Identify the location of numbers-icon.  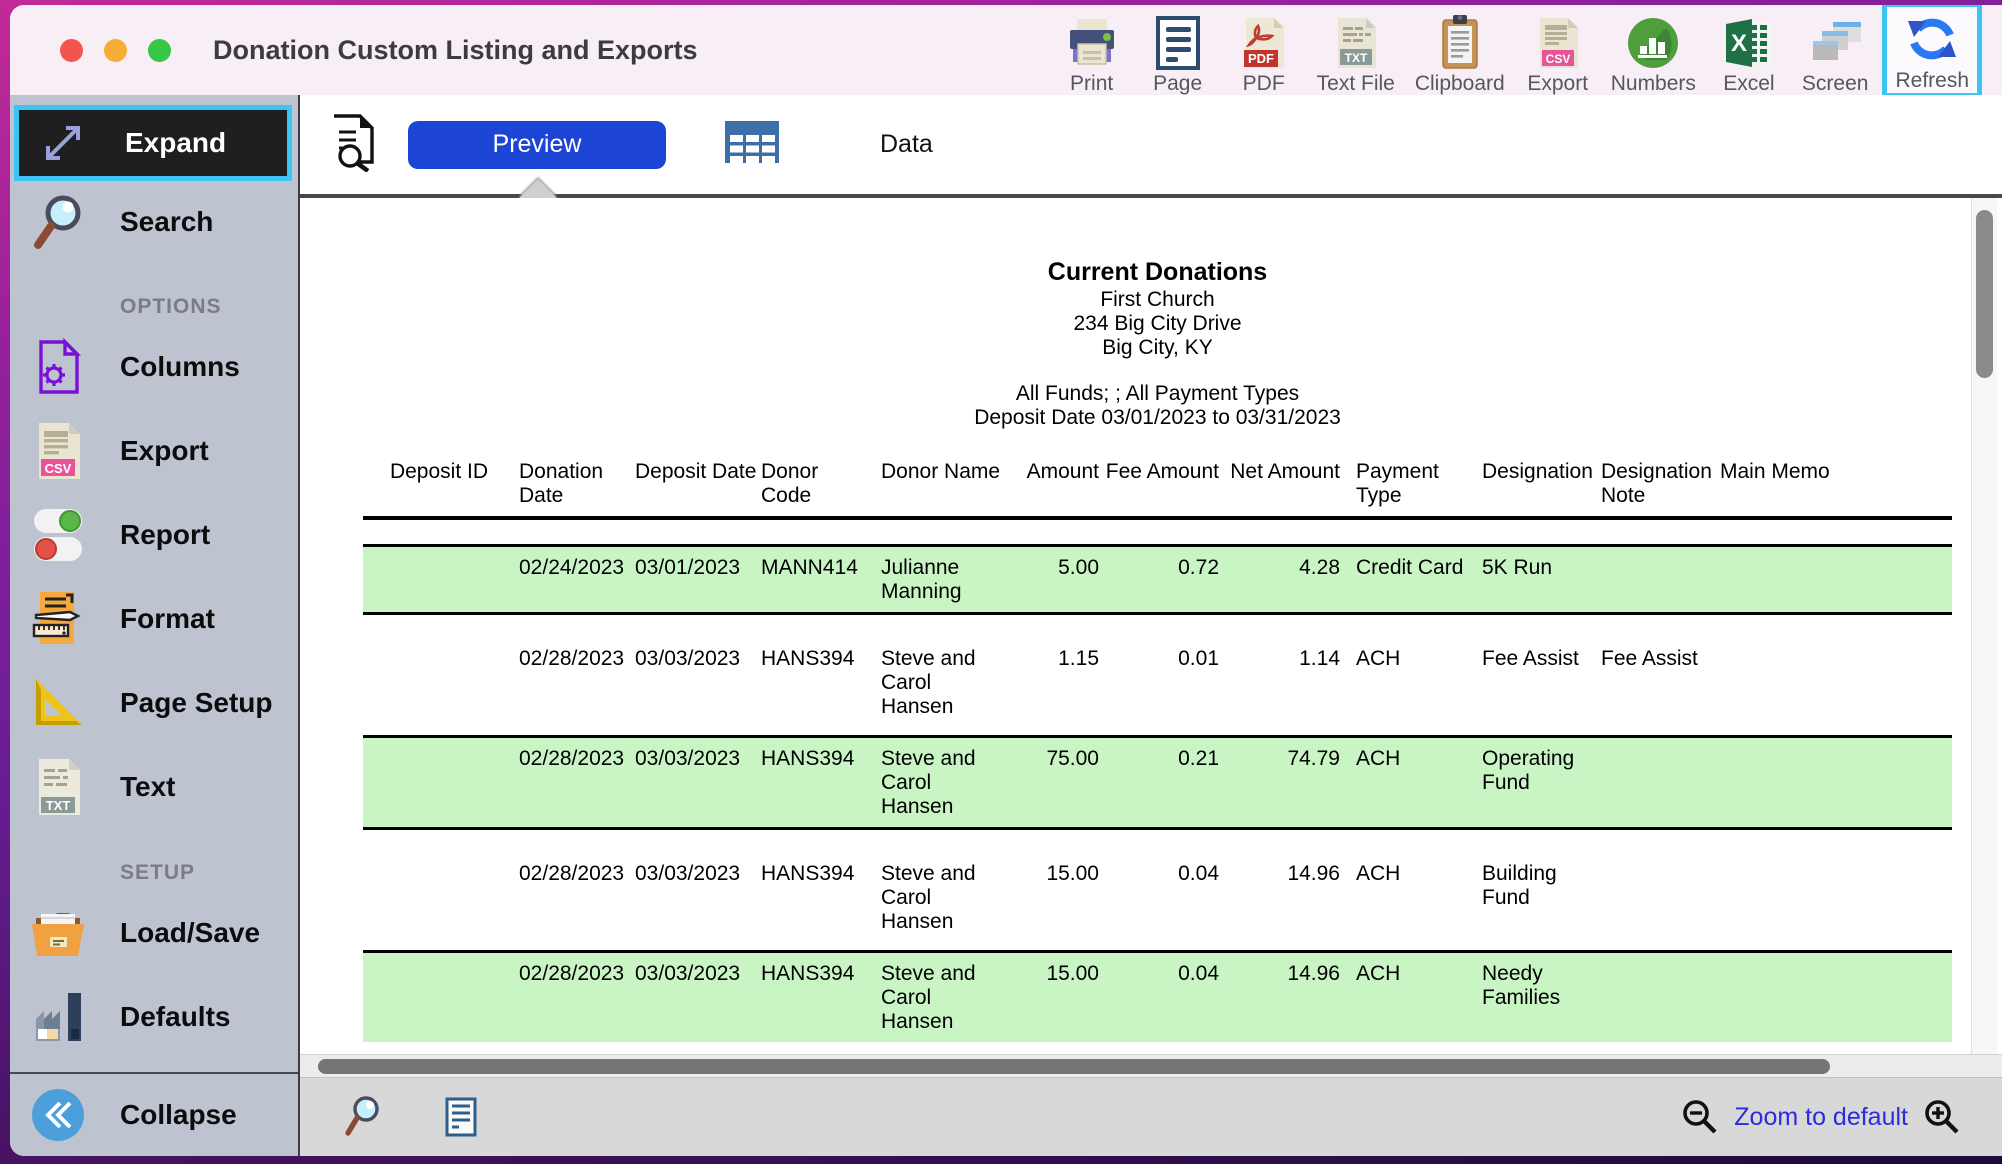
(1653, 42).